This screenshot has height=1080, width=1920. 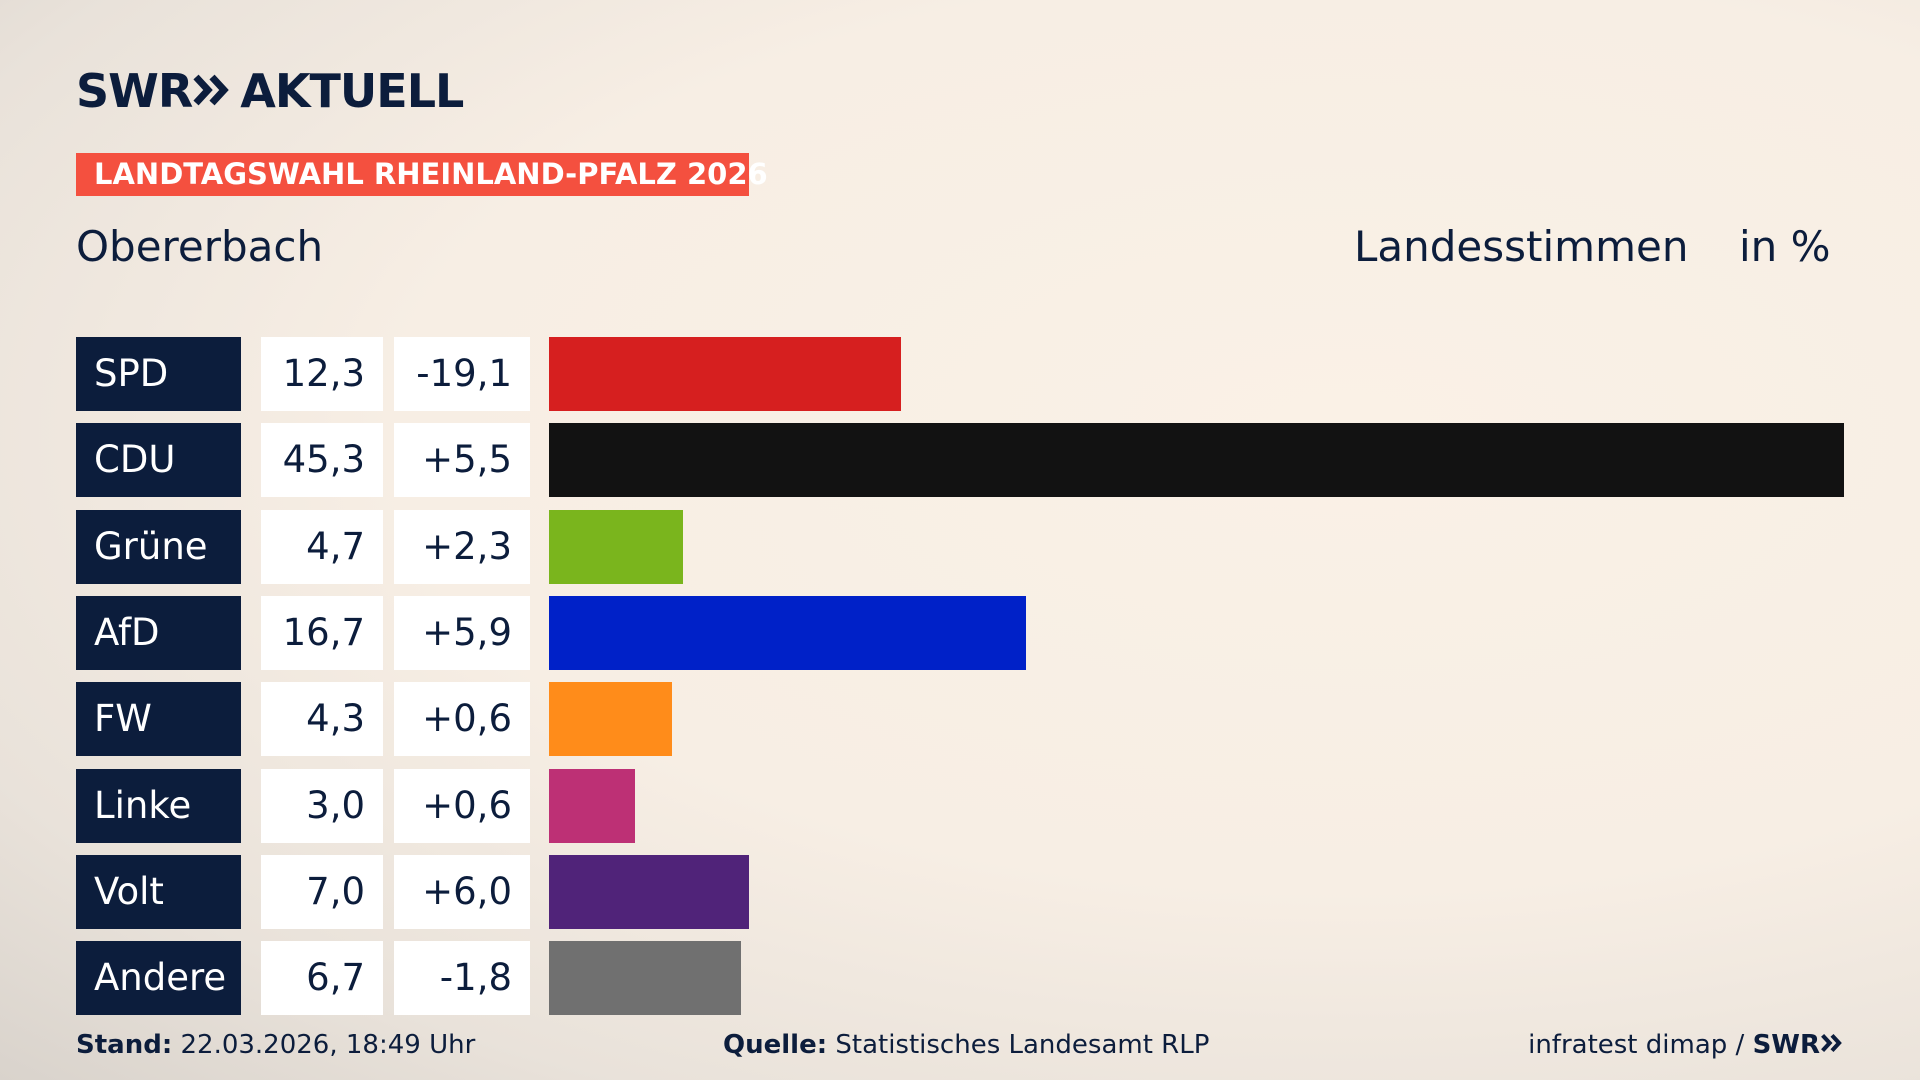 What do you see at coordinates (462, 632) in the screenshot?
I see `change-label: +5,9` at bounding box center [462, 632].